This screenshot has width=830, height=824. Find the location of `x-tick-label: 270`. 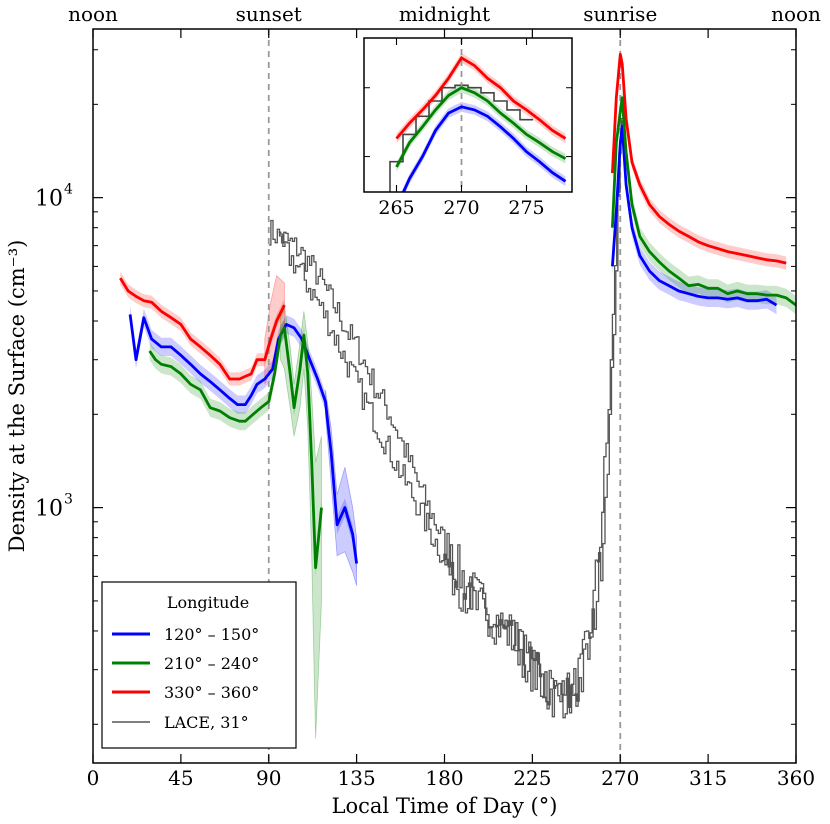

x-tick-label: 270 is located at coordinates (620, 778).